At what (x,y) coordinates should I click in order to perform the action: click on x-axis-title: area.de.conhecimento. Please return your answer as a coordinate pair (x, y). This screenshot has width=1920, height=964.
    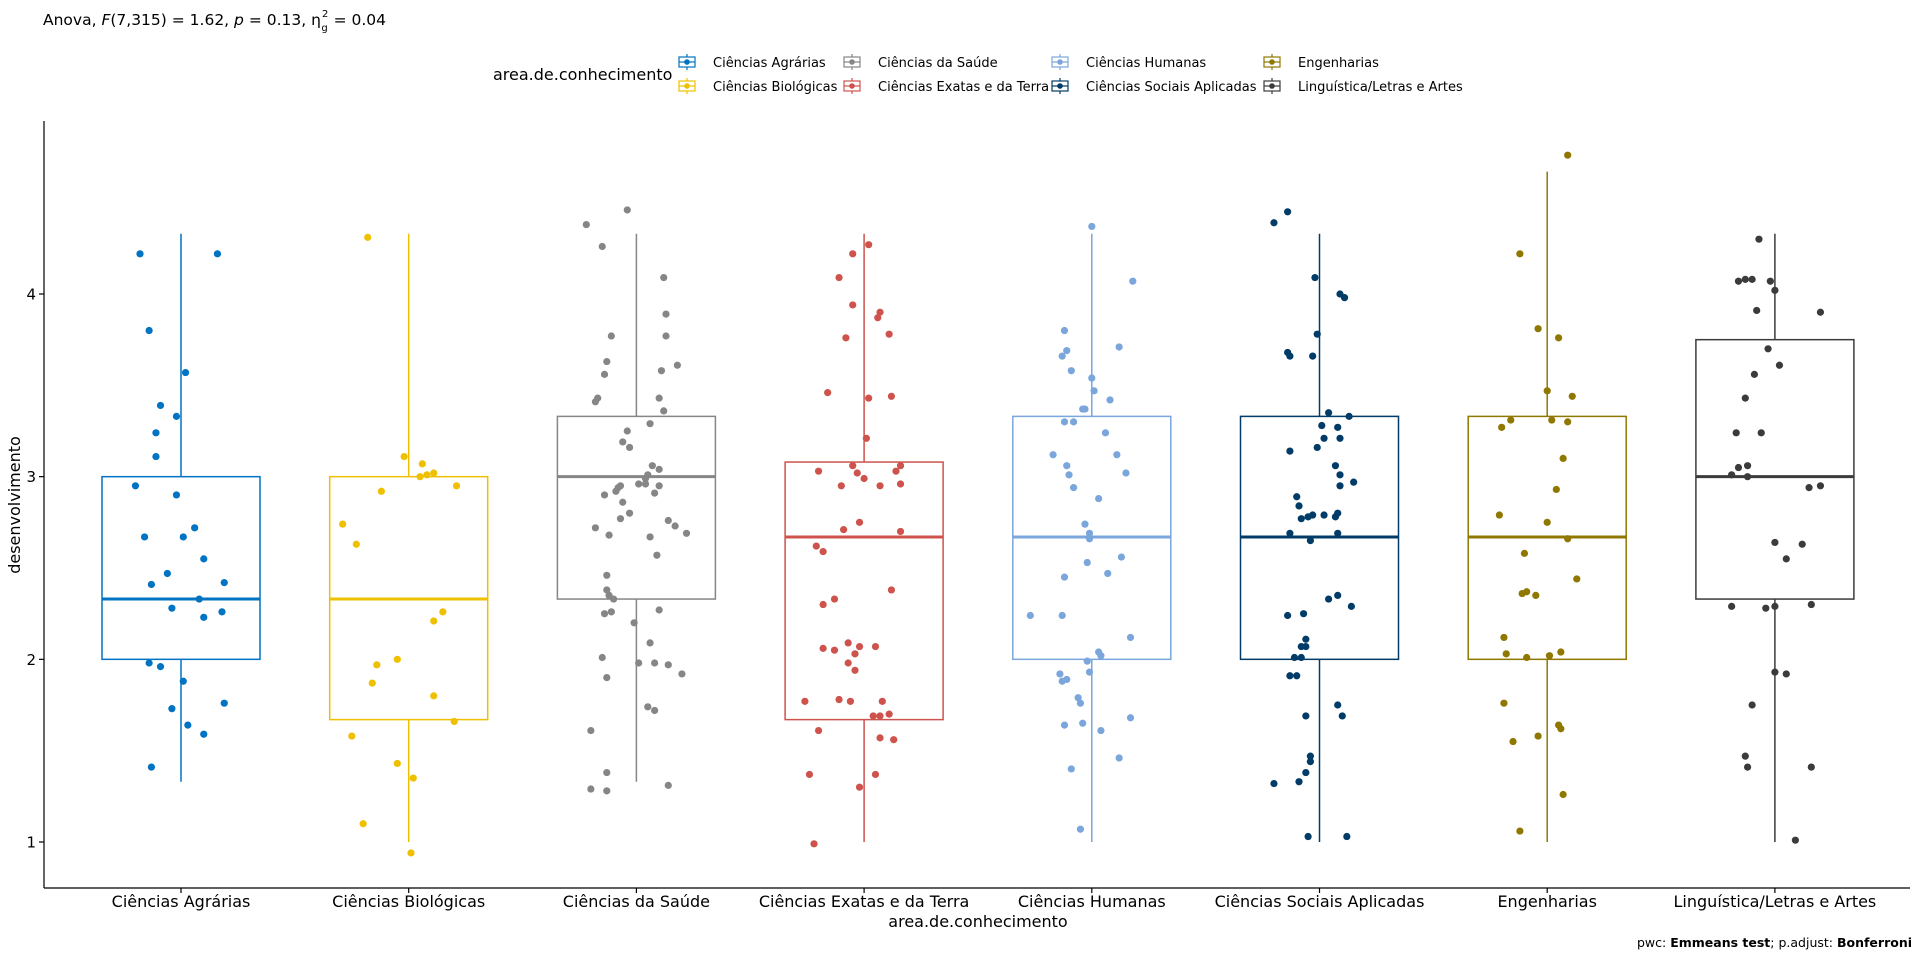
    Looking at the image, I should click on (977, 921).